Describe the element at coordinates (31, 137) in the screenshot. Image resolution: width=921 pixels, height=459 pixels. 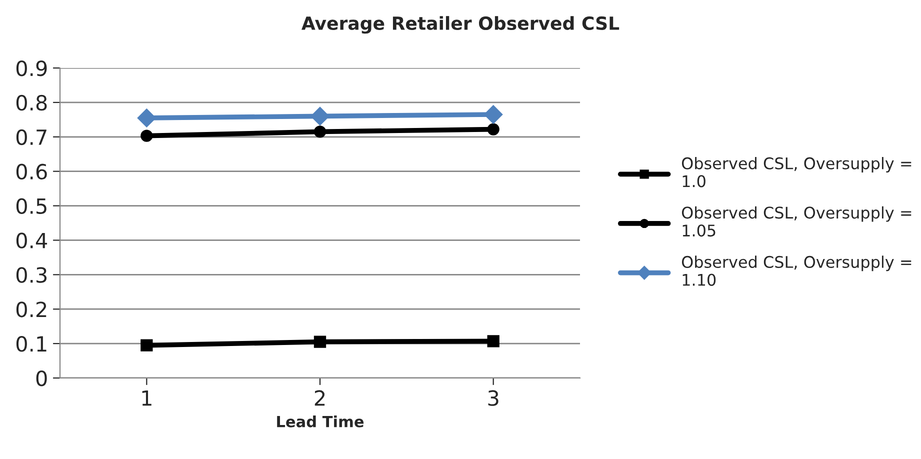
I see `y-tick-label: 0.7` at that location.